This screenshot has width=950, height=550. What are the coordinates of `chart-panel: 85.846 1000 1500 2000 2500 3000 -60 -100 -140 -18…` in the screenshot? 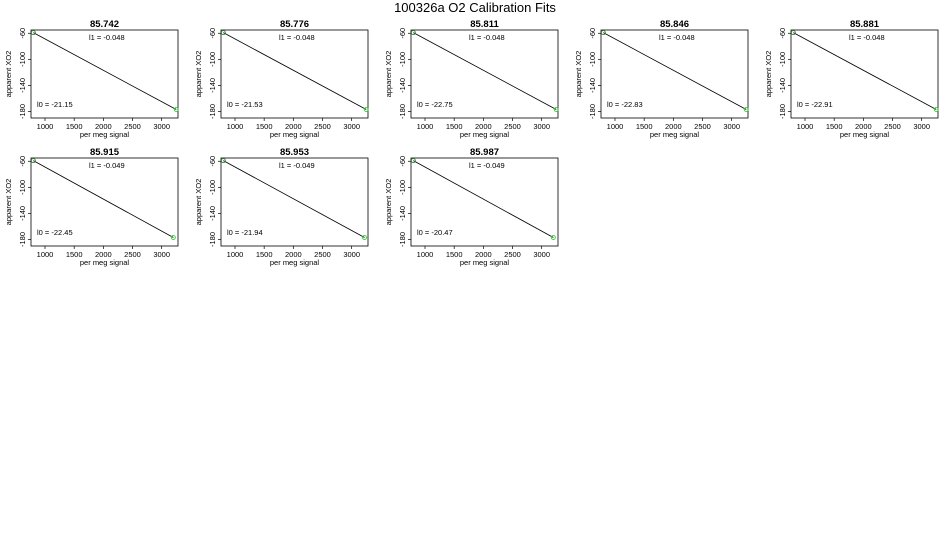 It's located at (661, 79).